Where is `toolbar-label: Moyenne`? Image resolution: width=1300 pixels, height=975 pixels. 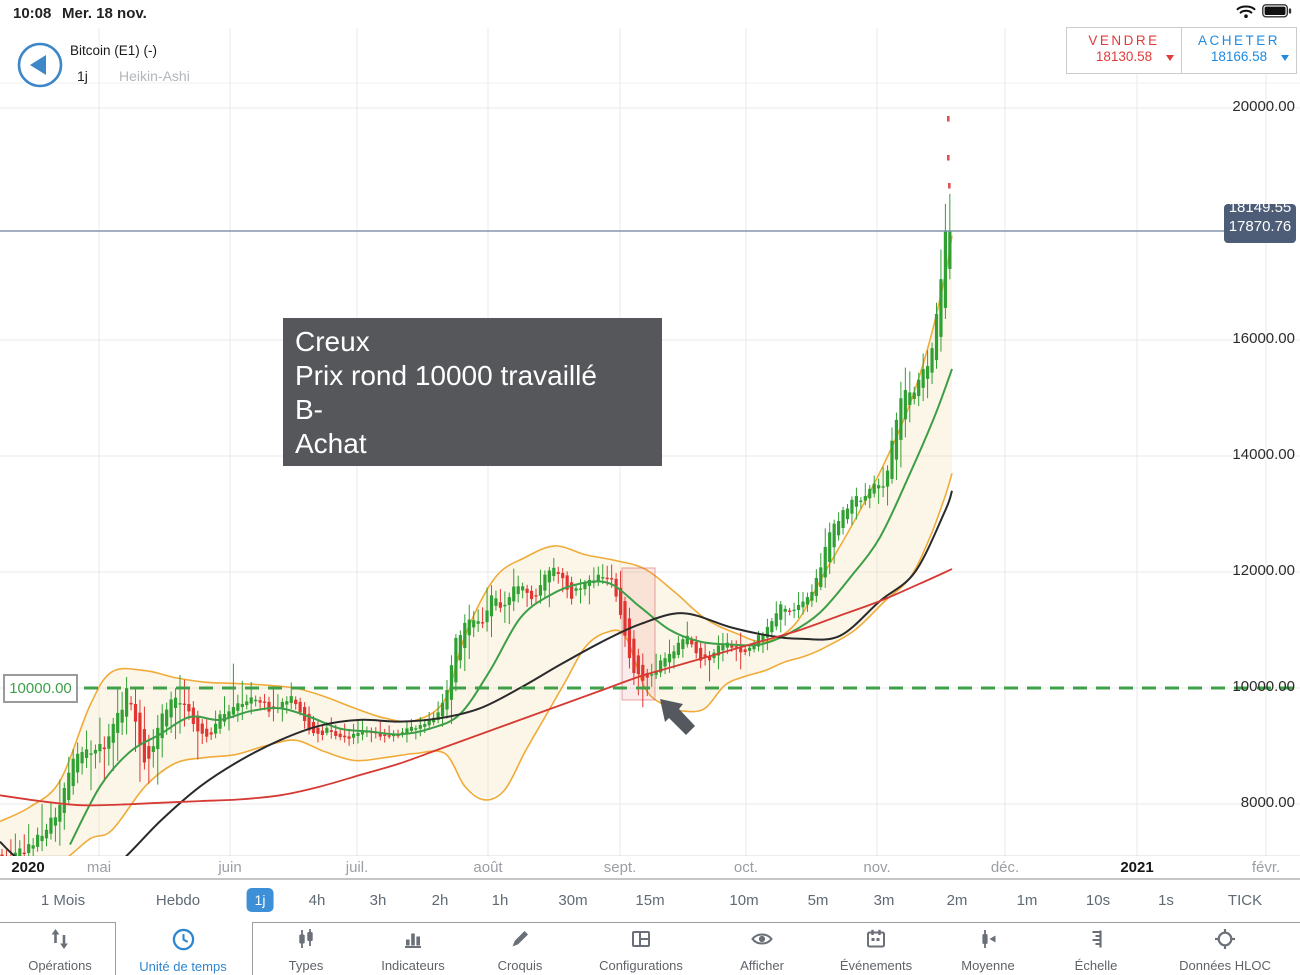
toolbar-label: Moyenne is located at coordinates (988, 965).